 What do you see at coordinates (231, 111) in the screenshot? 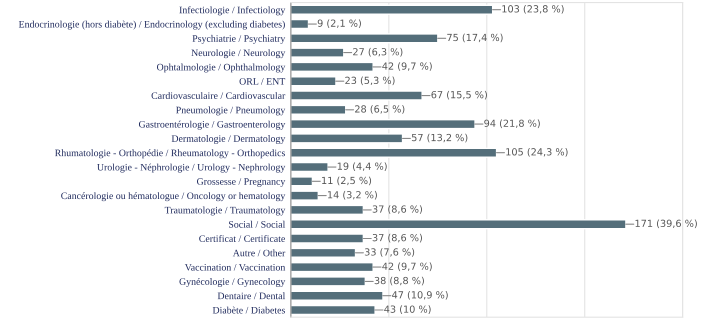
I see `y-tick-label: Pneumologie / Pneumology` at bounding box center [231, 111].